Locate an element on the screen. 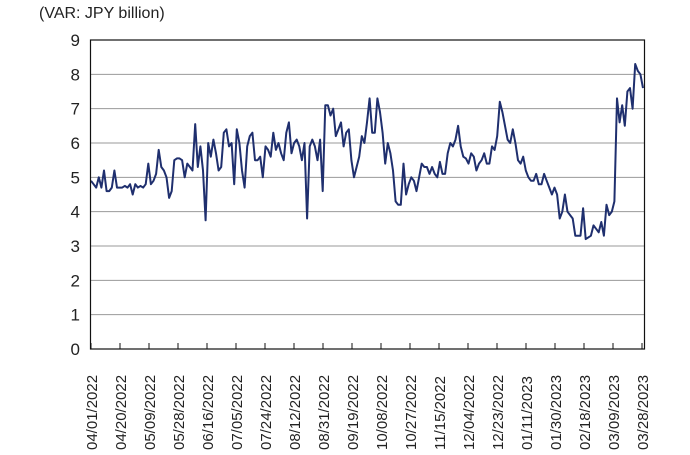  y-tick-label: 0 is located at coordinates (75, 349).